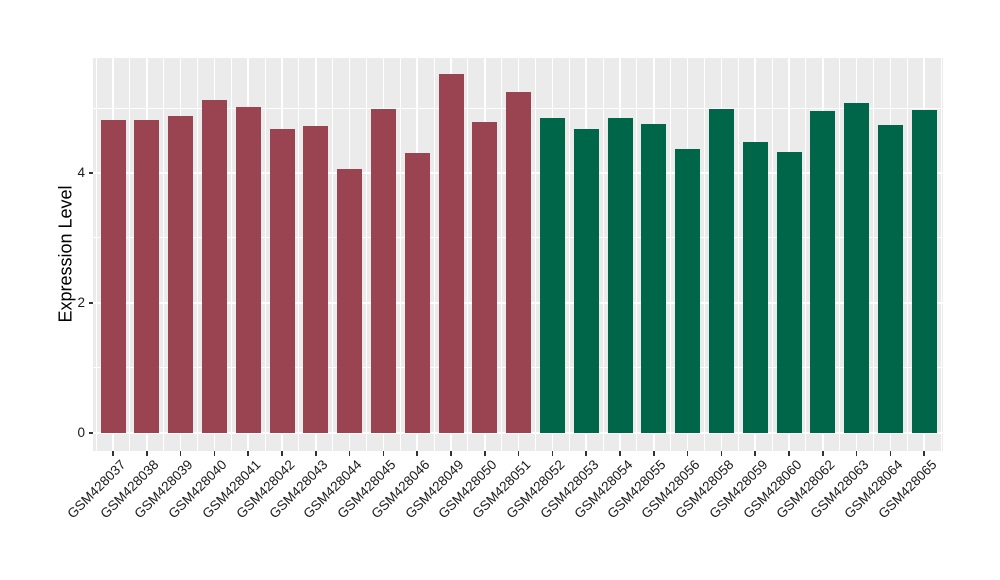 The width and height of the screenshot is (1000, 580). I want to click on bar-GSM428052, so click(552, 275).